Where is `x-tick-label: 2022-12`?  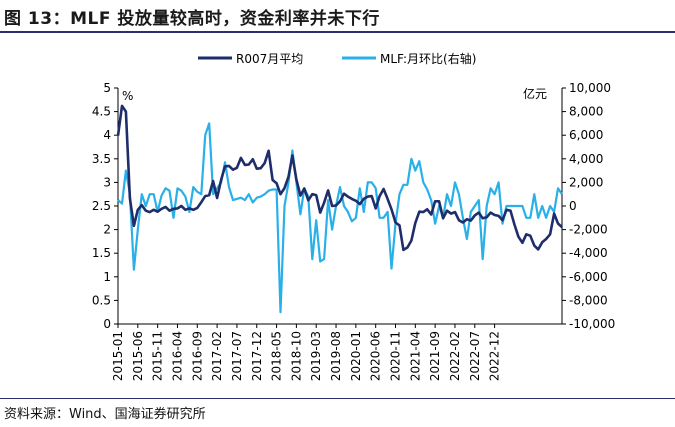
x-tick-label: 2022-12 is located at coordinates (495, 356).